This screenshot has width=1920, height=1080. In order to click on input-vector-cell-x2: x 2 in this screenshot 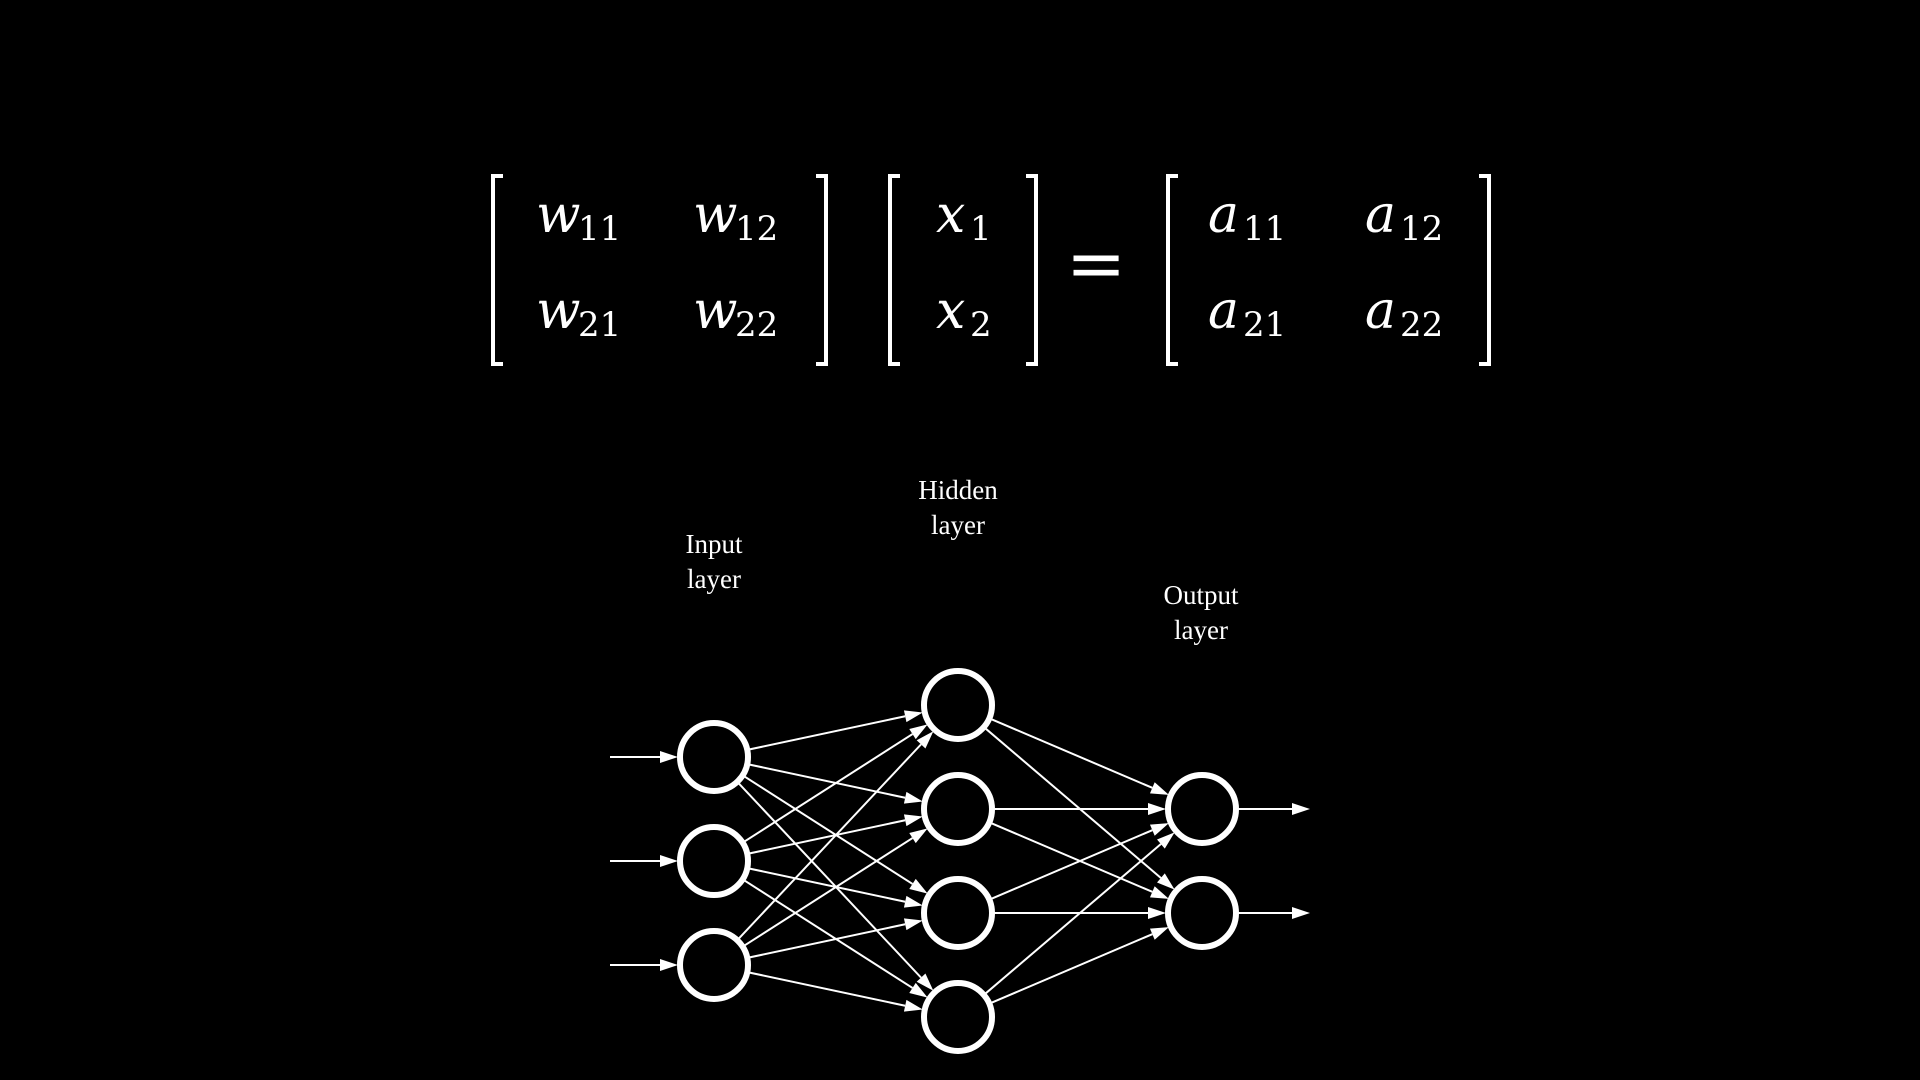, I will do `click(964, 313)`.